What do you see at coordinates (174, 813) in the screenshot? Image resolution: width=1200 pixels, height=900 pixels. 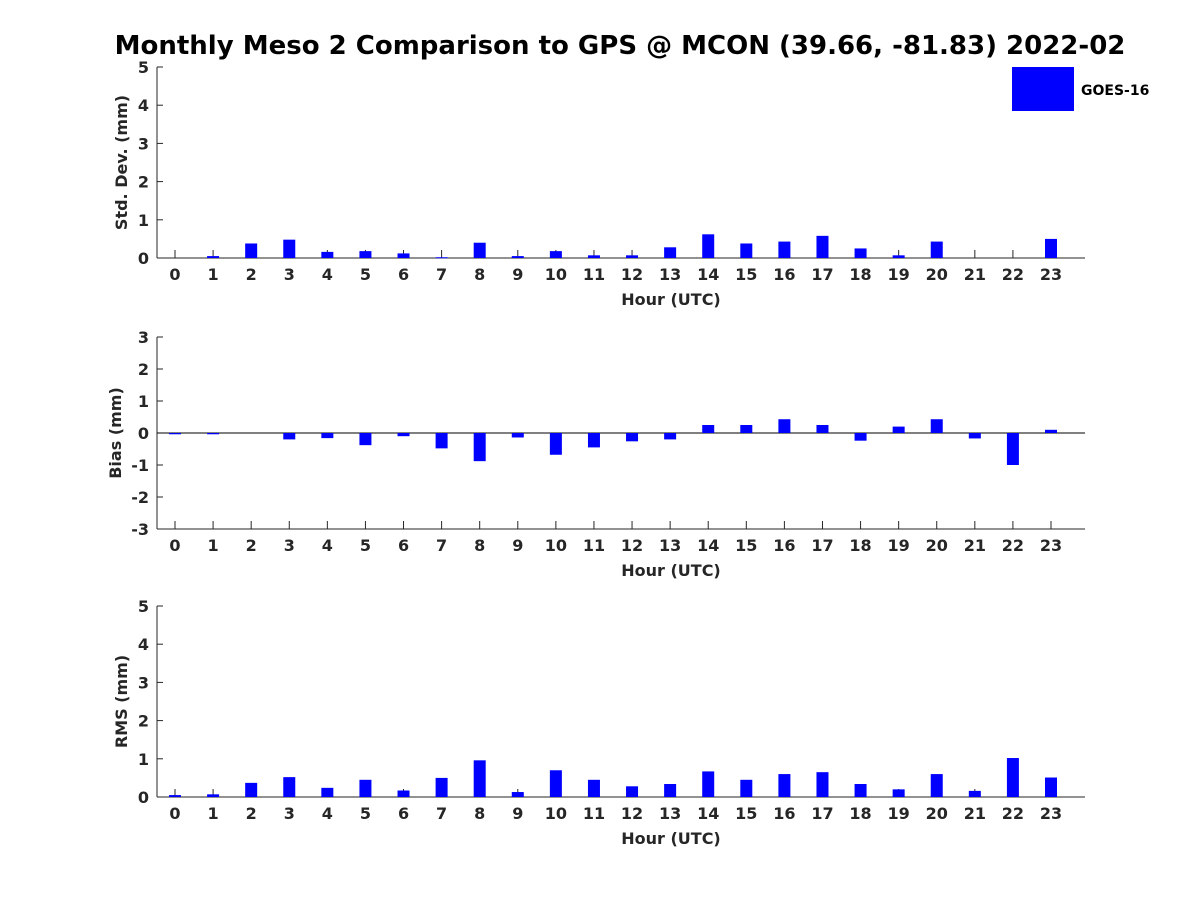 I see `rms-x-tick-label: 0` at bounding box center [174, 813].